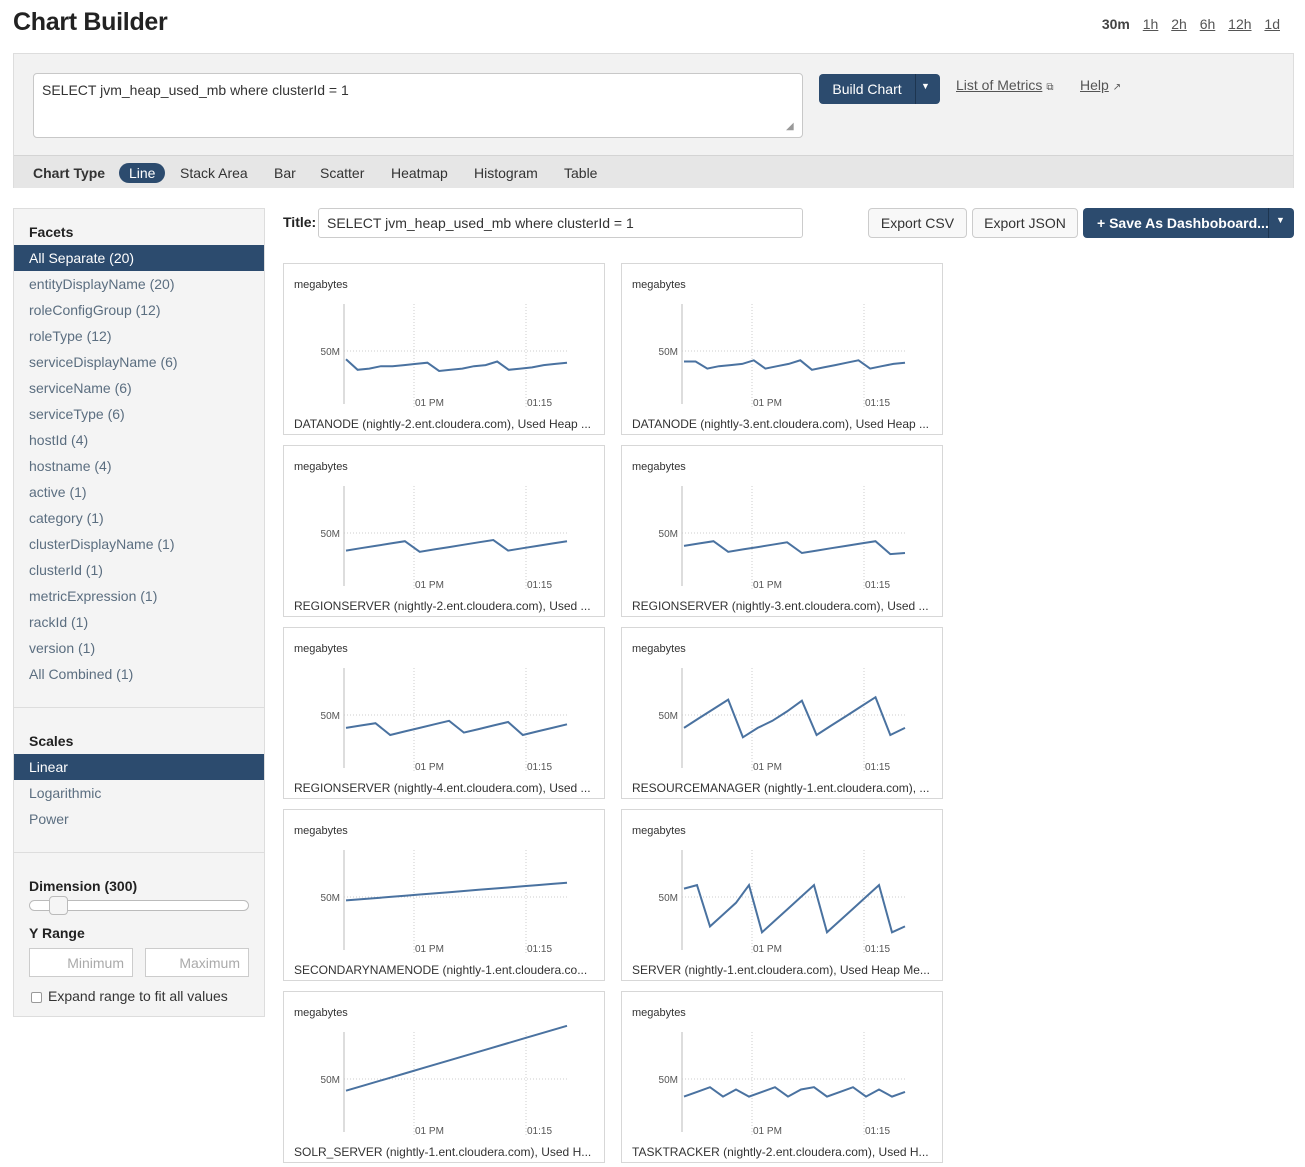 The image size is (1305, 1167). What do you see at coordinates (139, 767) in the screenshot?
I see `scale-item-linear: Linear` at bounding box center [139, 767].